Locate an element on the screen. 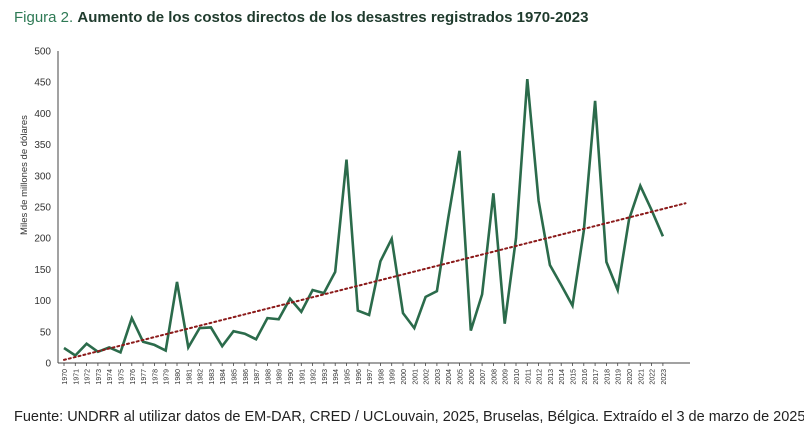  x-tick-label: 1974 is located at coordinates (110, 377).